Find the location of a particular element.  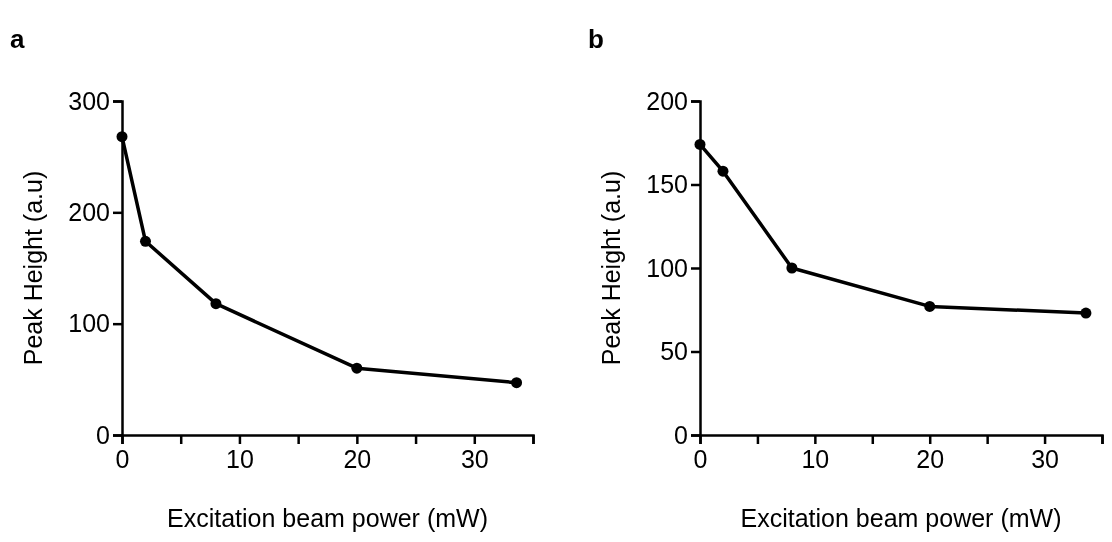

chart-title: a is located at coordinates (17, 39).